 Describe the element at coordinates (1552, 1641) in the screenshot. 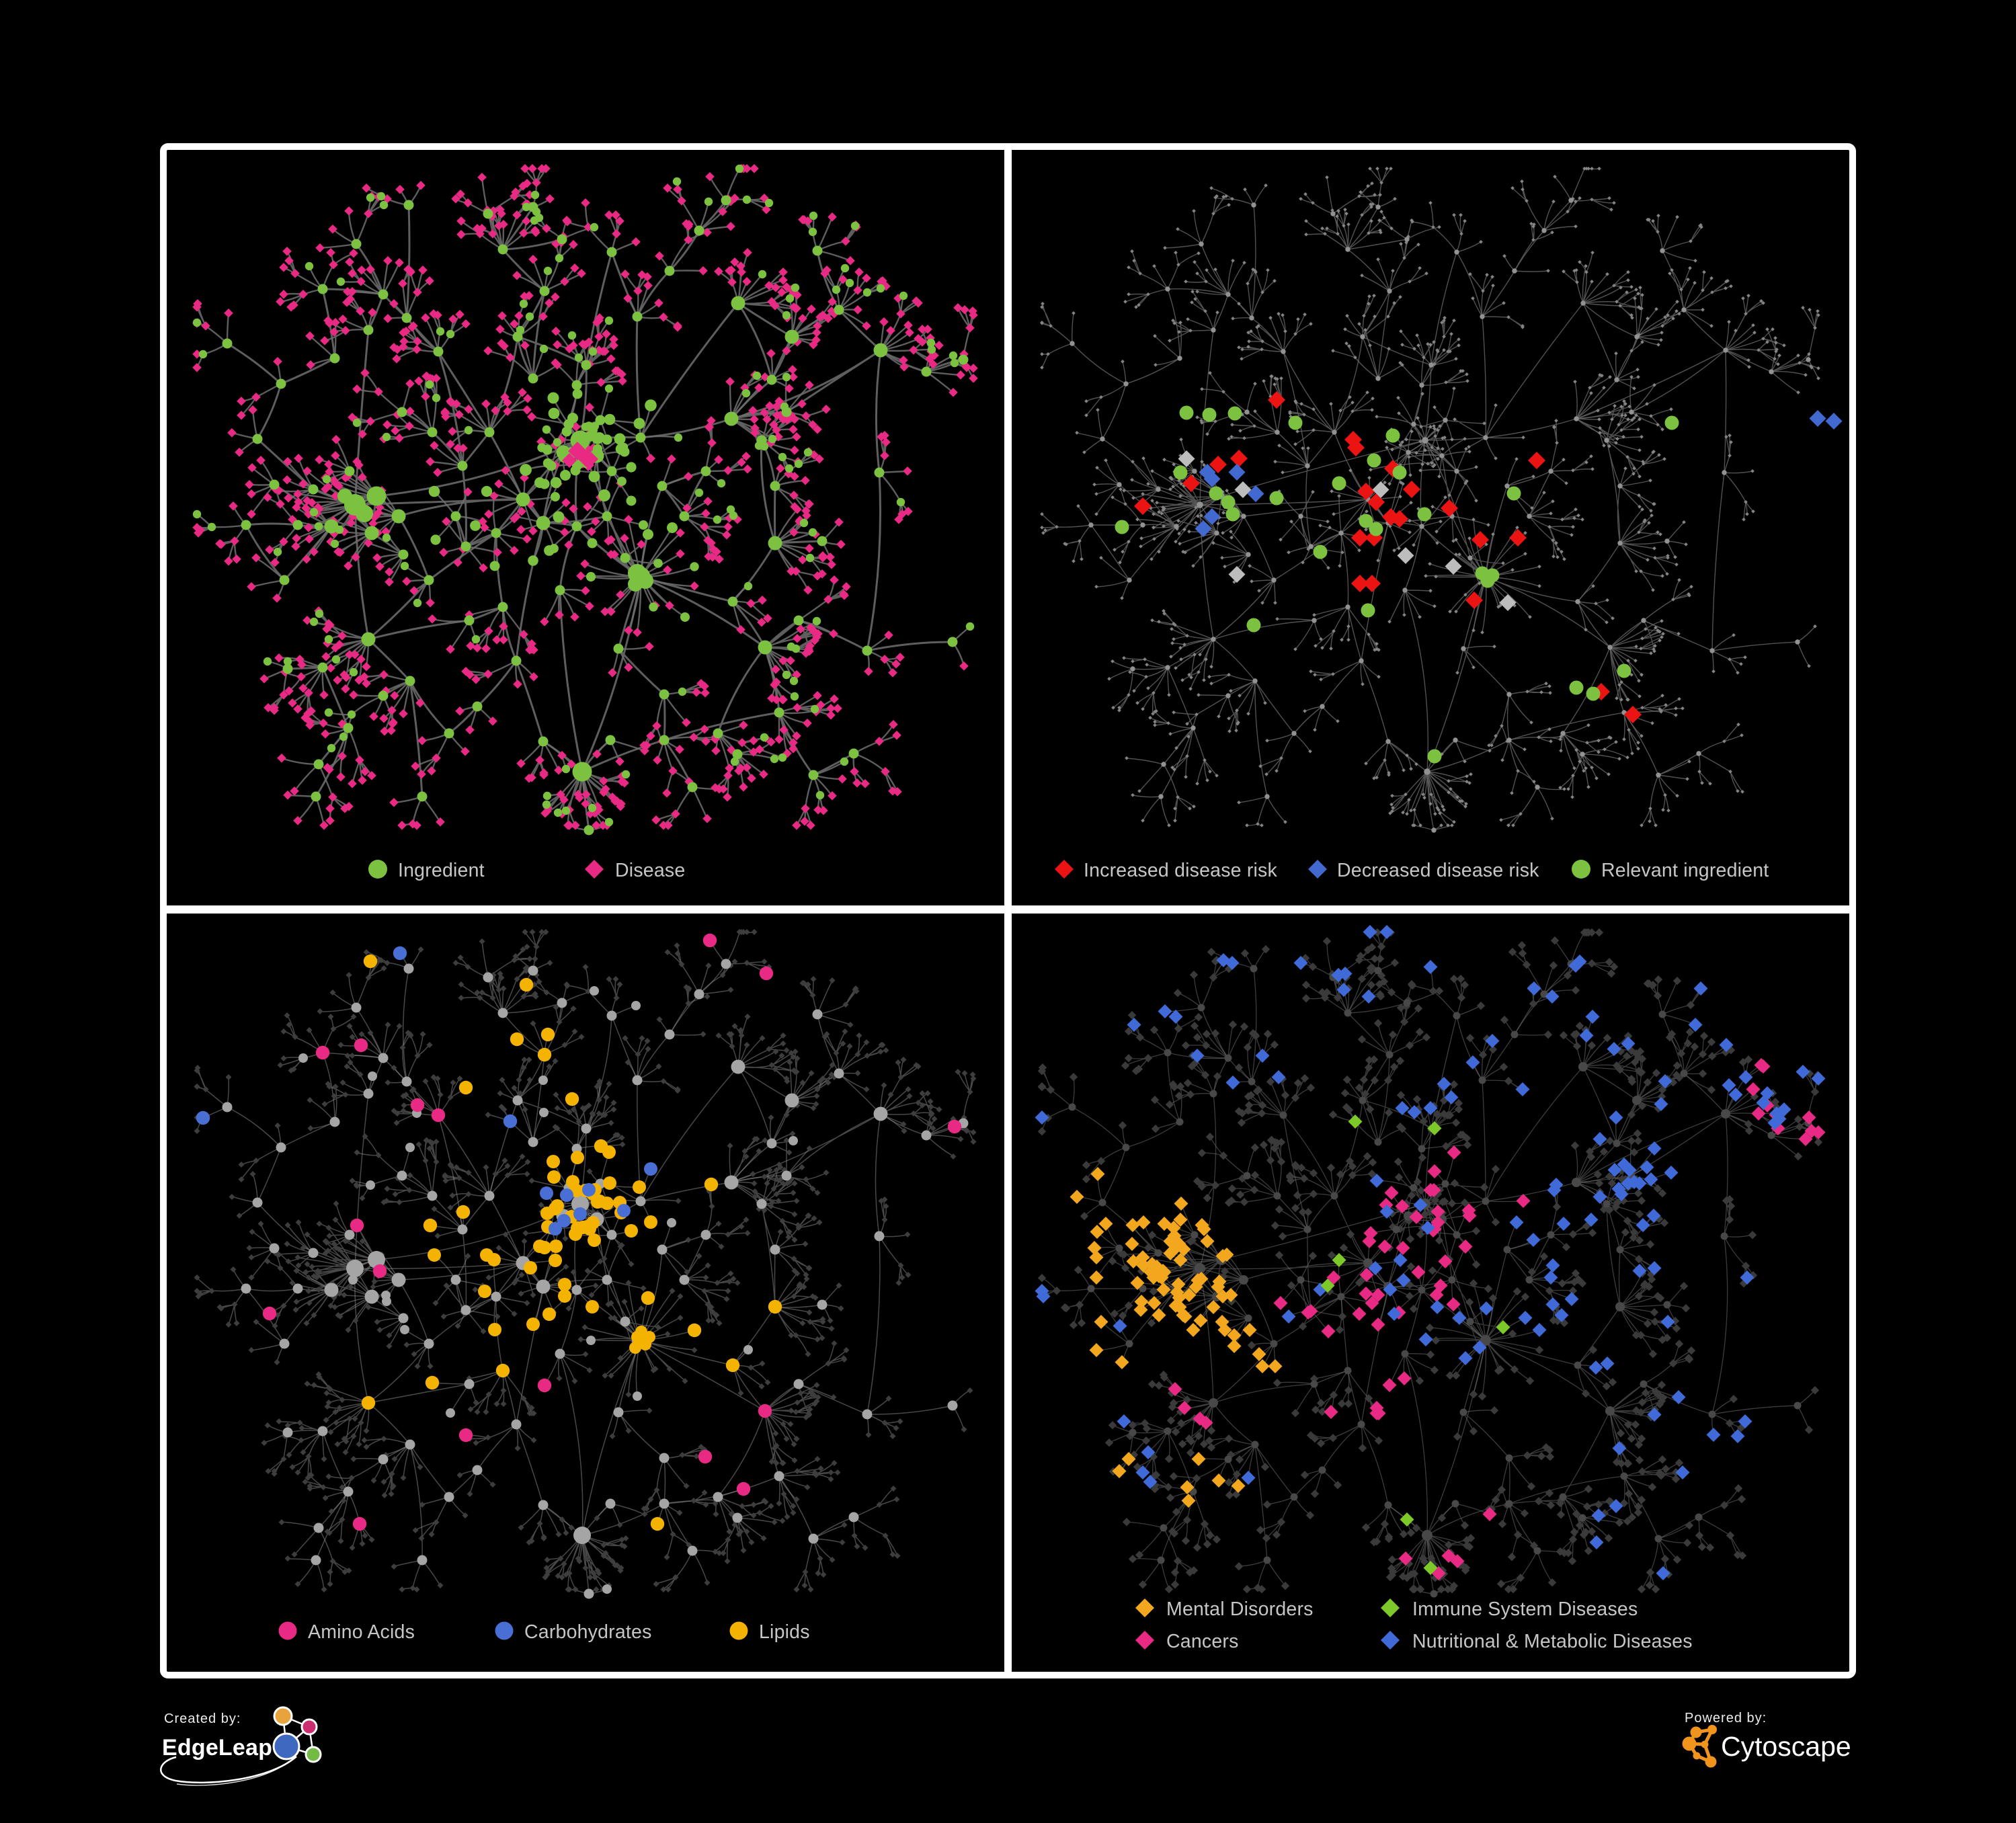

I see `svg-text:Nutritional & Metabolic Diseas: Nutritional & Metabolic Diseases` at that location.